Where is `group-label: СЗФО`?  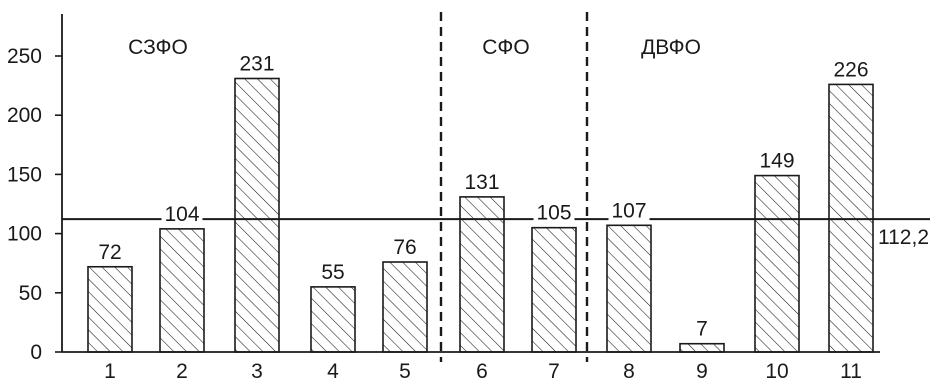 group-label: СЗФО is located at coordinates (158, 47).